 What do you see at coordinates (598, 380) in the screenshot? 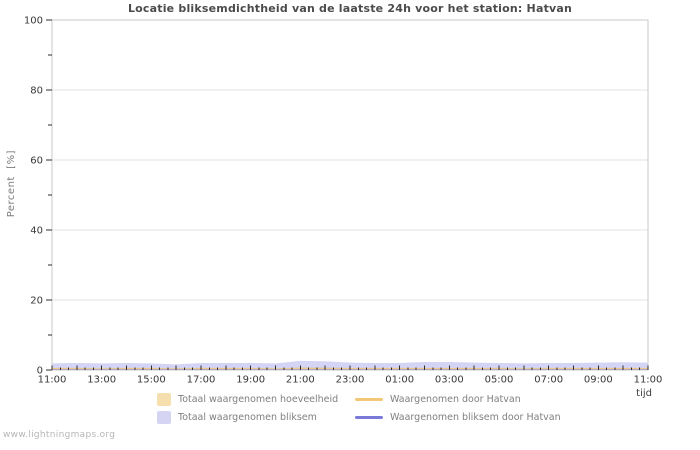
I see `x-tick-label: 09:00` at bounding box center [598, 380].